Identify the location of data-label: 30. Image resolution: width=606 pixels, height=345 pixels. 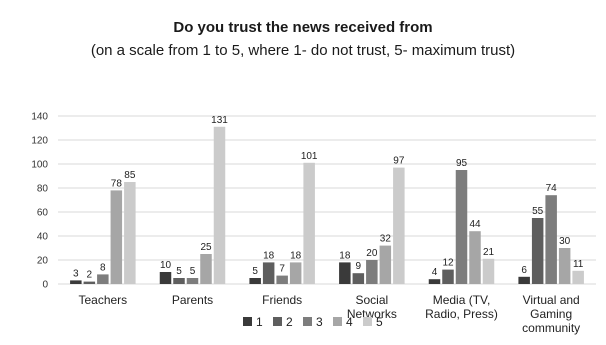
(565, 241).